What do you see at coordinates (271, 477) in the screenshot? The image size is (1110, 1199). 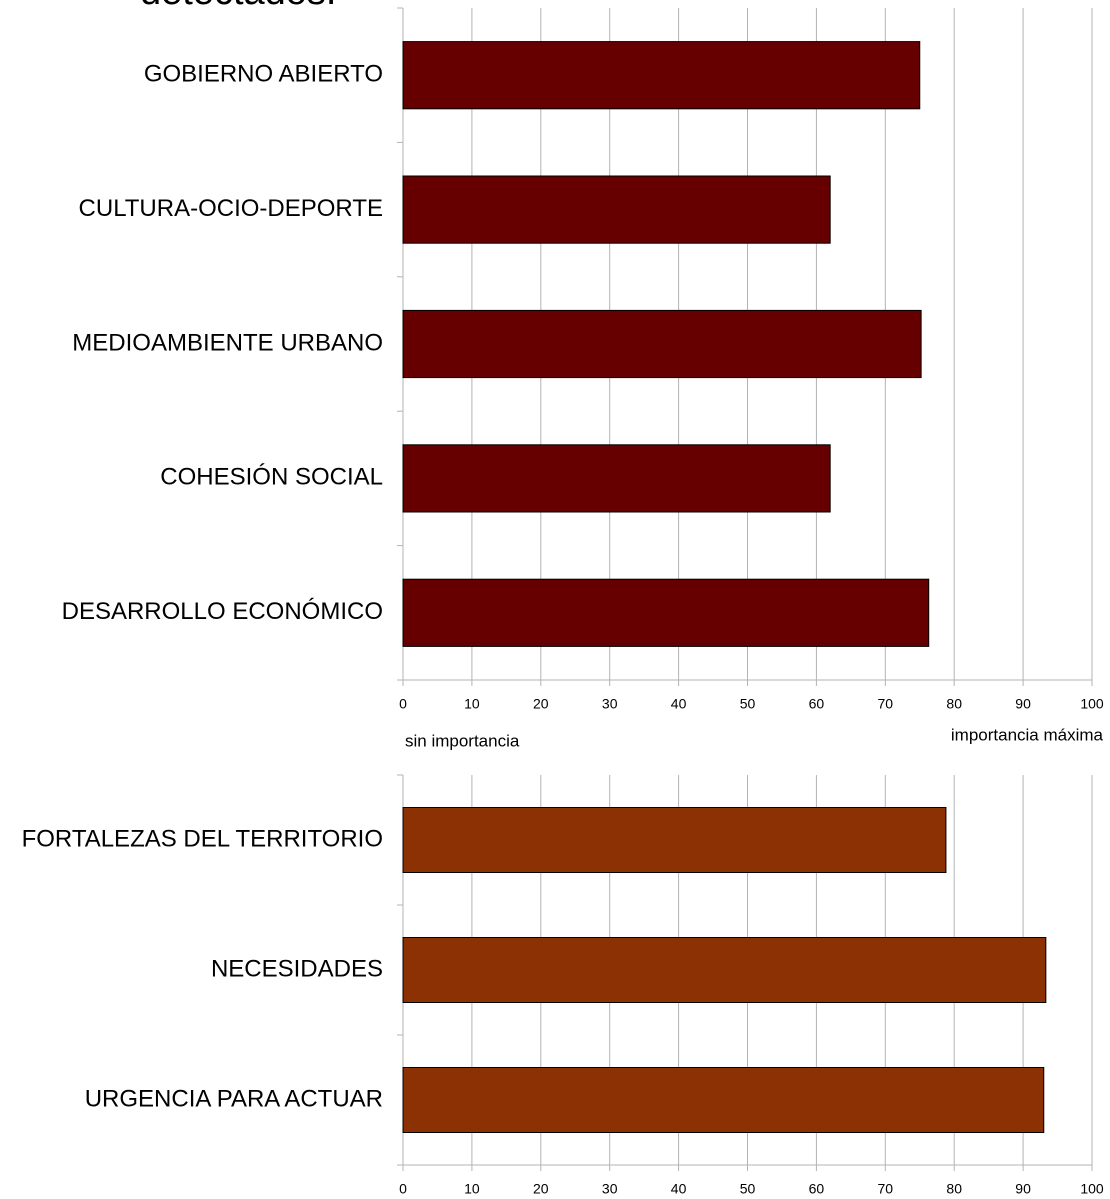 I see `y-tick-label: COHESIÓN SOCIAL` at bounding box center [271, 477].